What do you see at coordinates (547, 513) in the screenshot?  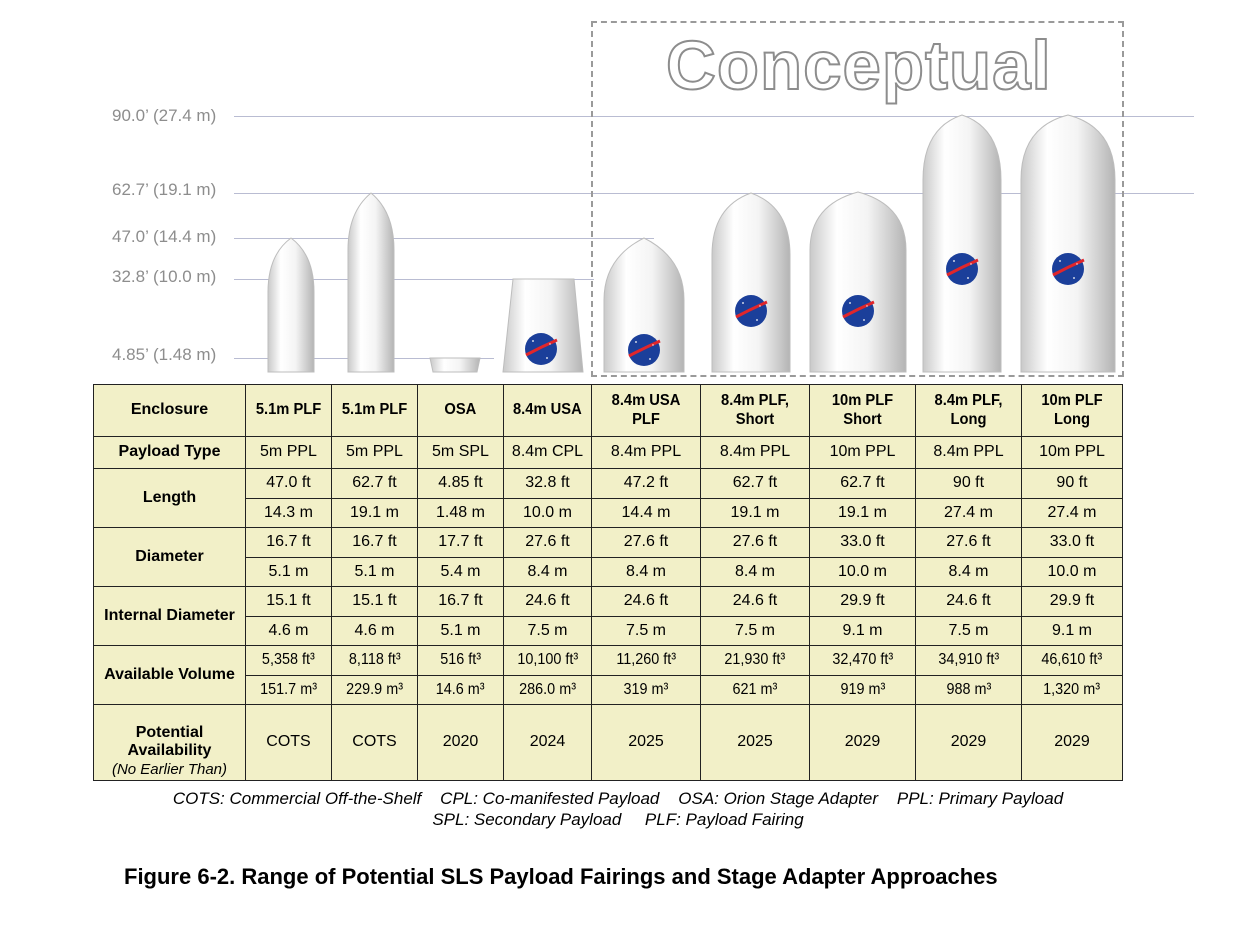 I see `table-cell: 10.0 m` at bounding box center [547, 513].